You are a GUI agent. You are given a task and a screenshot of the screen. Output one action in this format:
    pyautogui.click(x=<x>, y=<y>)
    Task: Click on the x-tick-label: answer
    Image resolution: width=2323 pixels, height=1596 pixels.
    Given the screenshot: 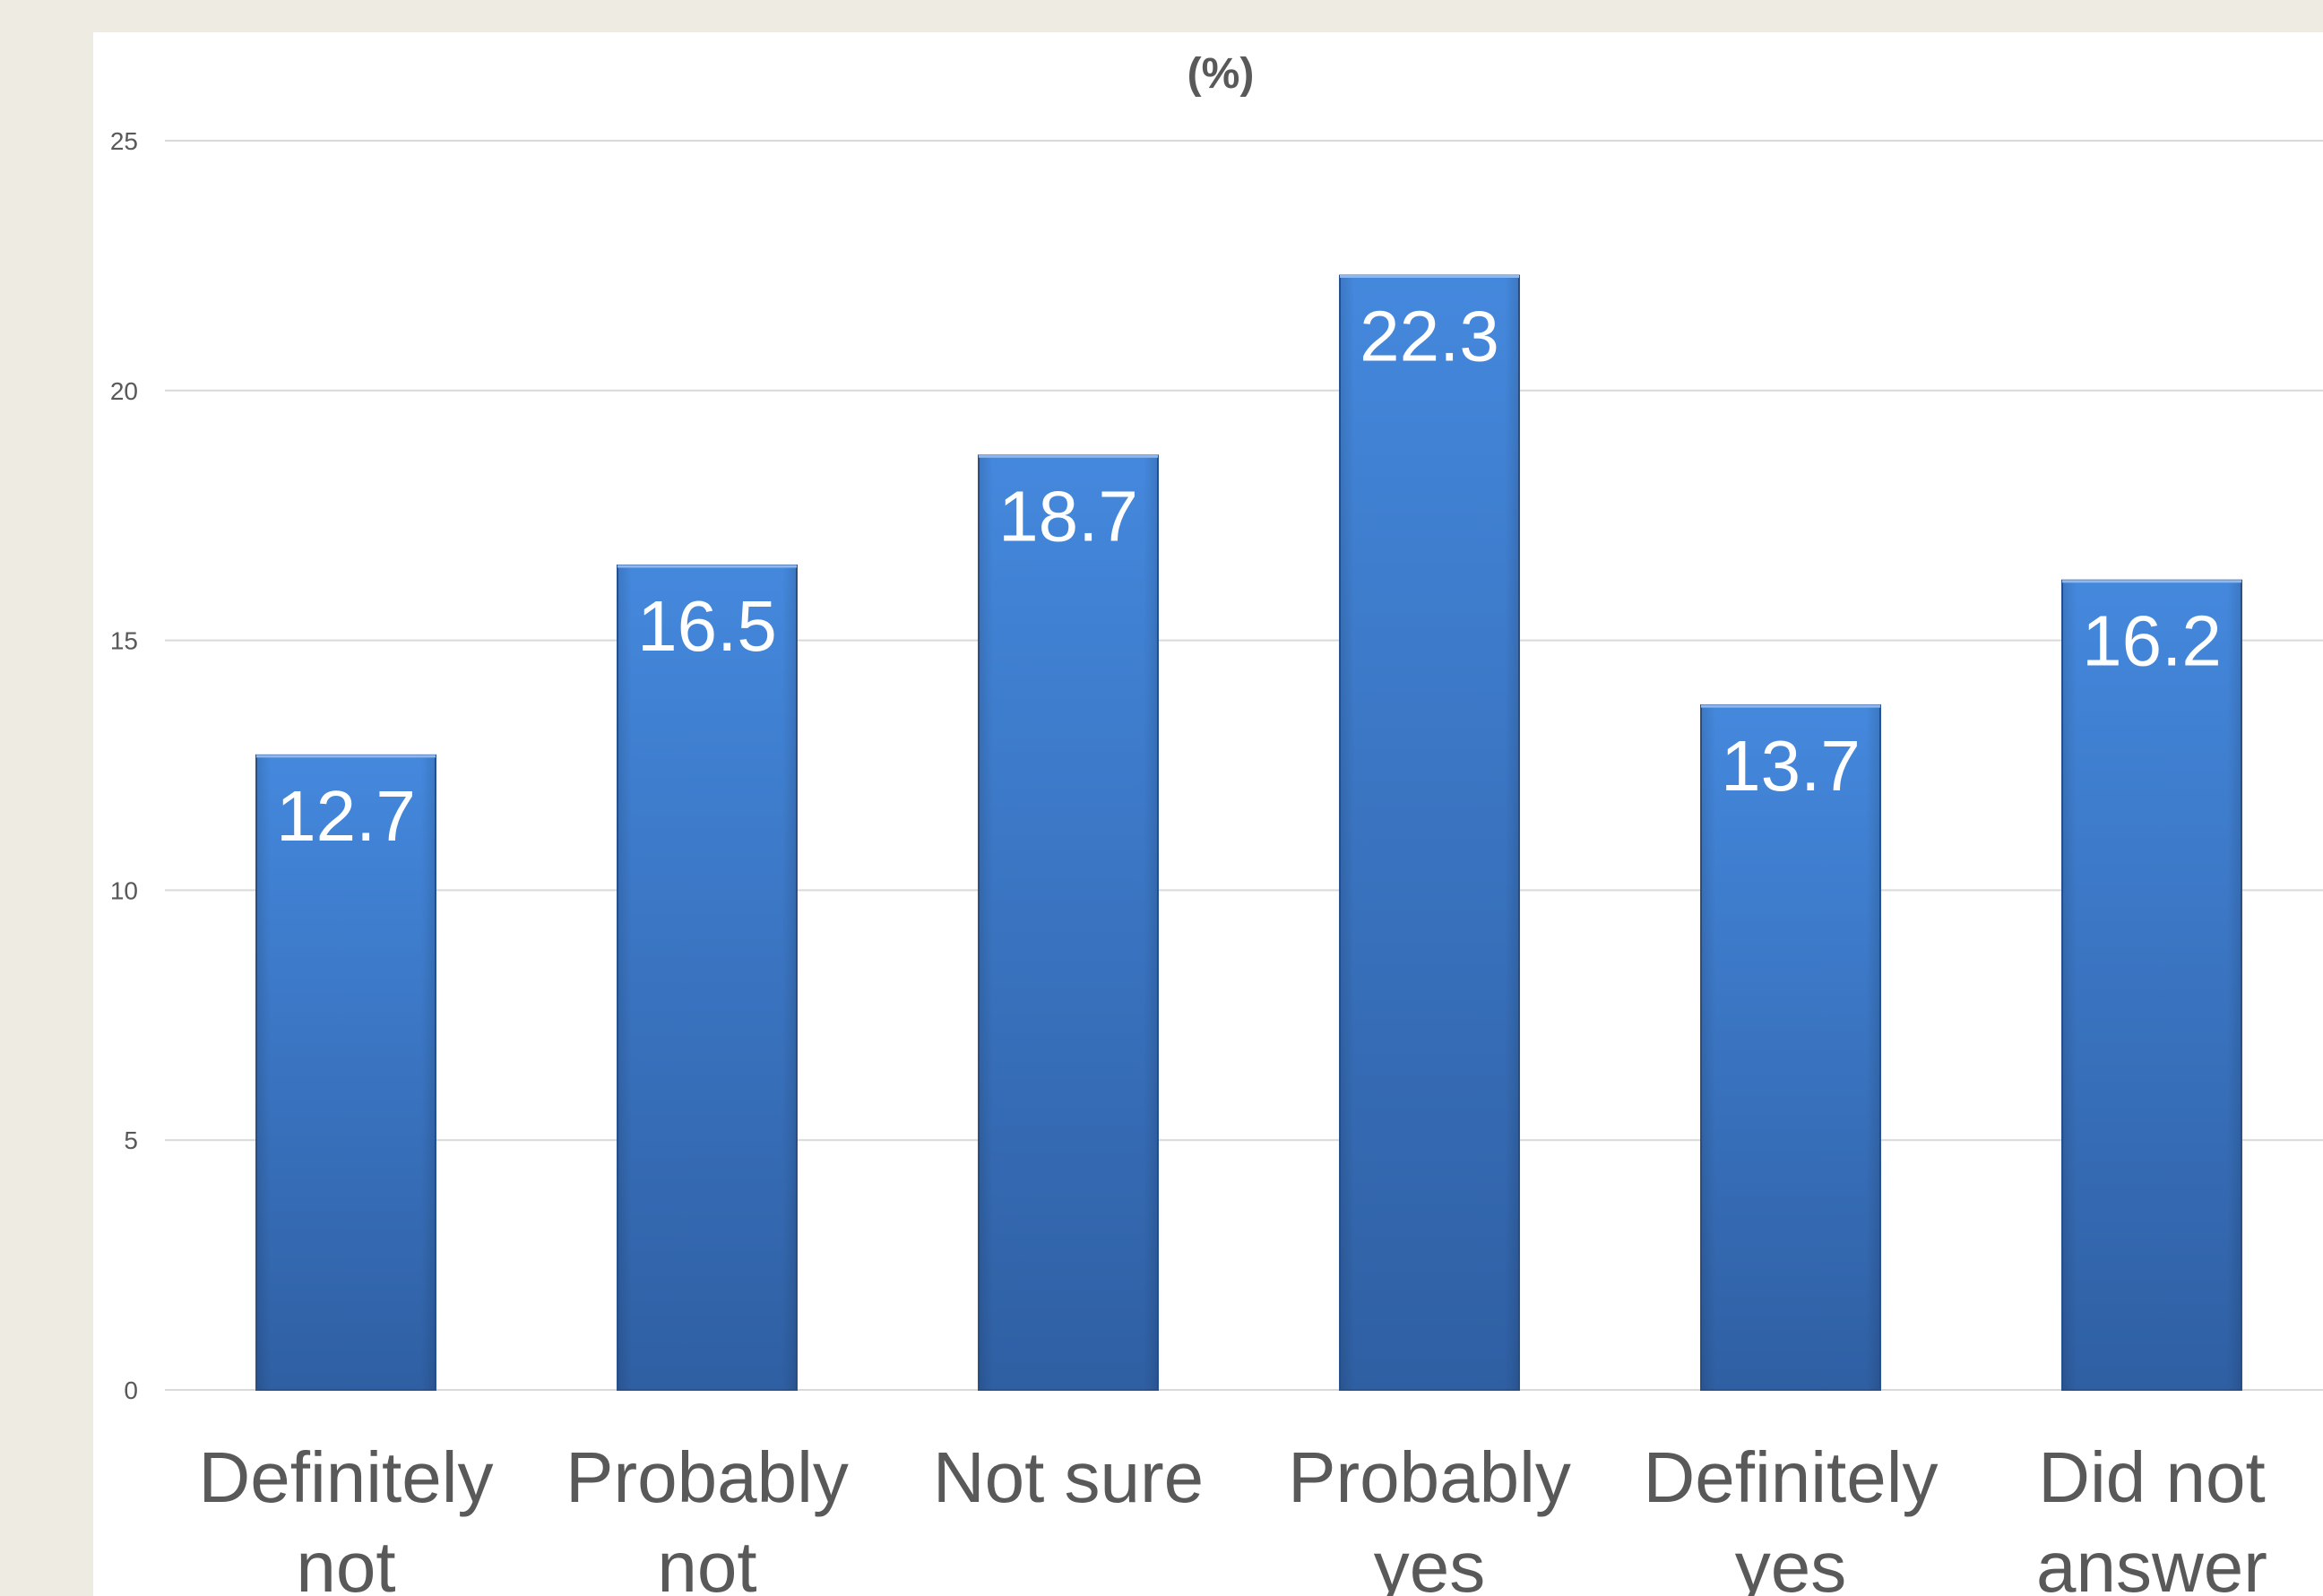 What is the action you would take?
    pyautogui.click(x=2151, y=1562)
    